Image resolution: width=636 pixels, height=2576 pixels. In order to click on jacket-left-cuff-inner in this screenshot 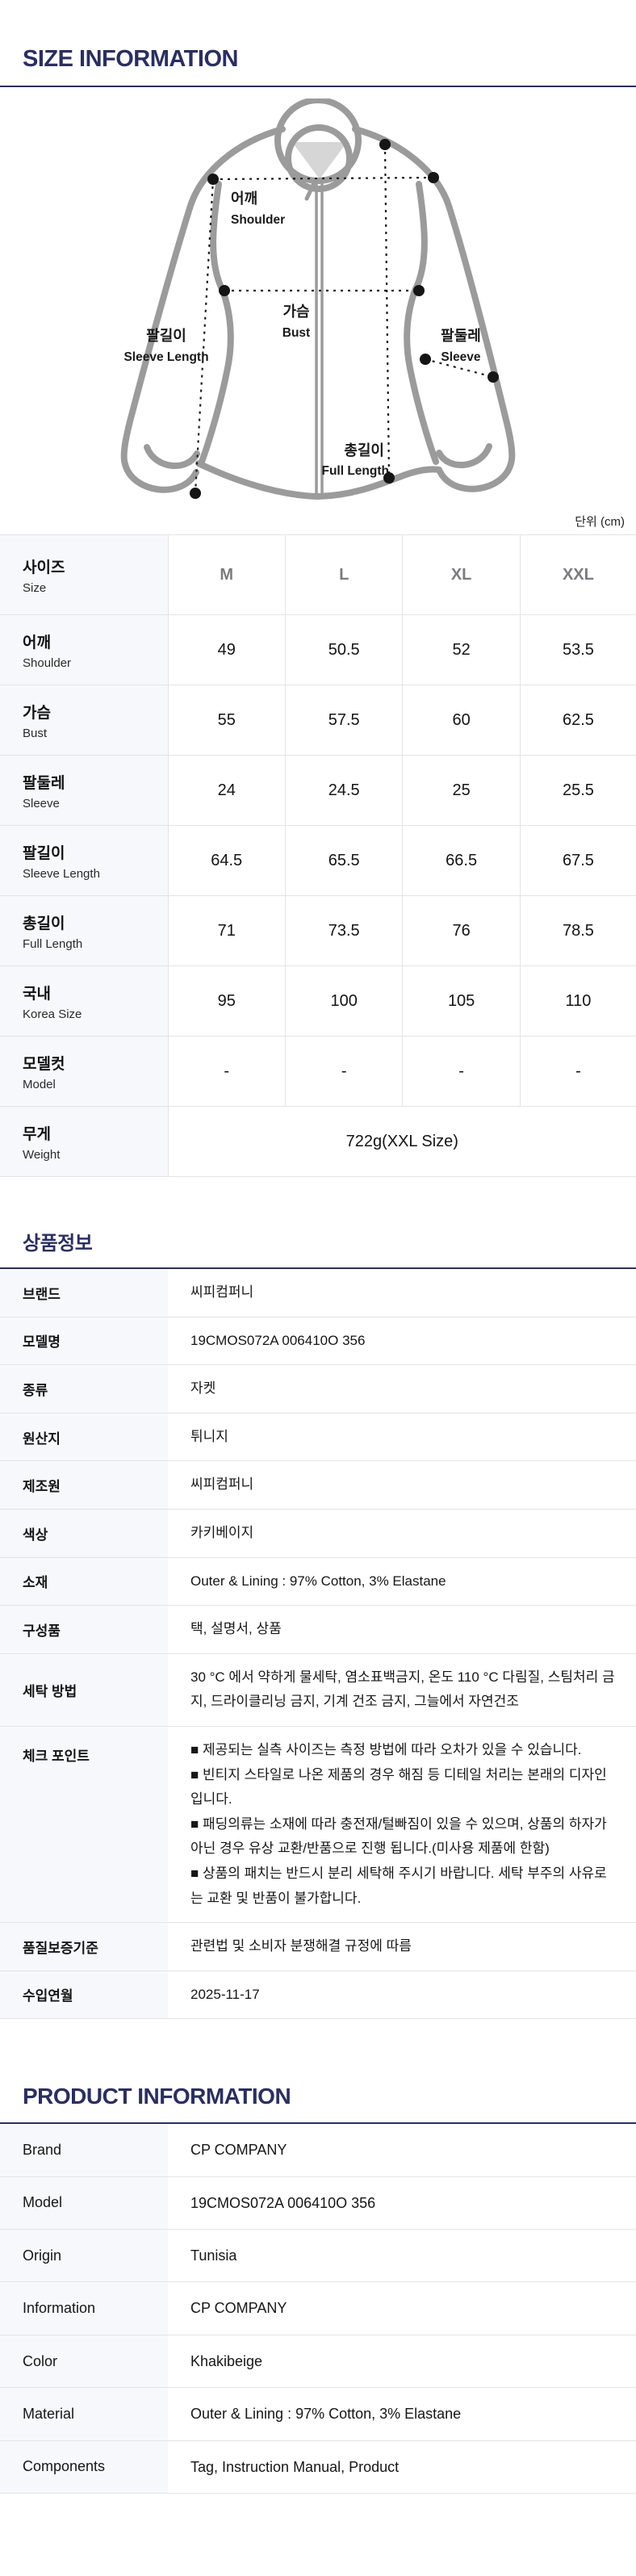, I will do `click(172, 457)`.